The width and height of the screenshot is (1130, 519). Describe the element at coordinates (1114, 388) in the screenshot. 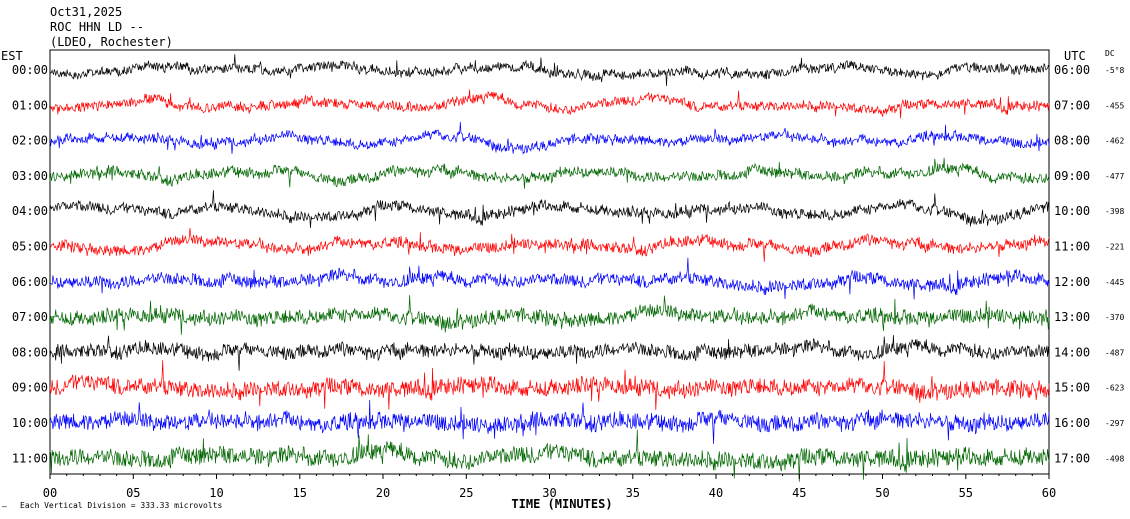

I see `dc-offset-label: -623` at that location.